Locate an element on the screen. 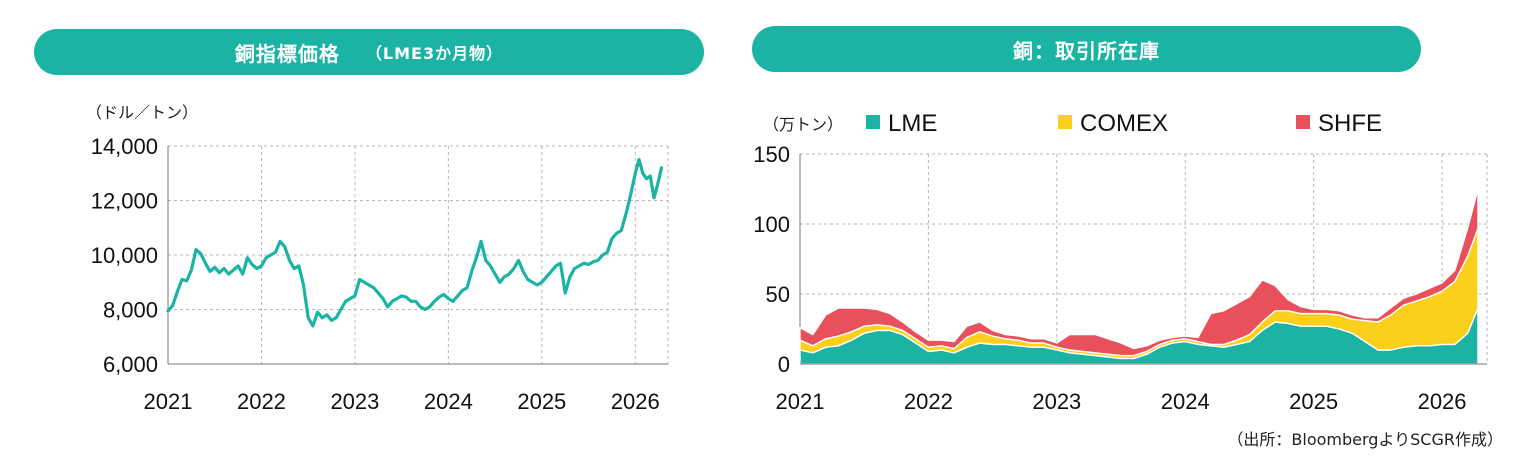  left-panel-title-bar: 銅指標価格 （LME3か月物） is located at coordinates (369, 52).